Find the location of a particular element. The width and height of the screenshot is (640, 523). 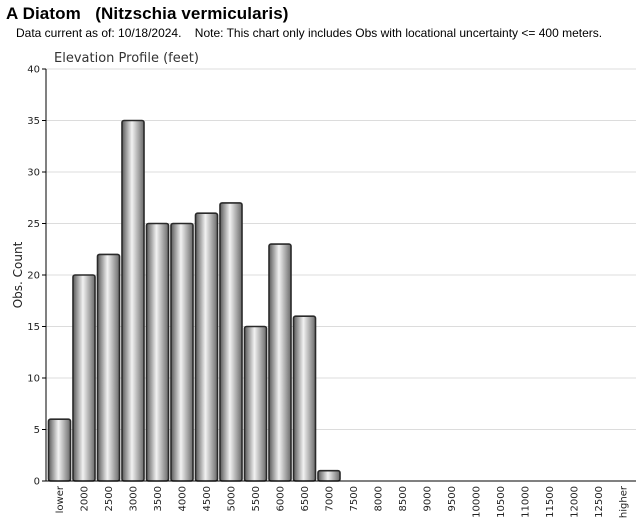

x-tick-label: 10500 is located at coordinates (501, 502).